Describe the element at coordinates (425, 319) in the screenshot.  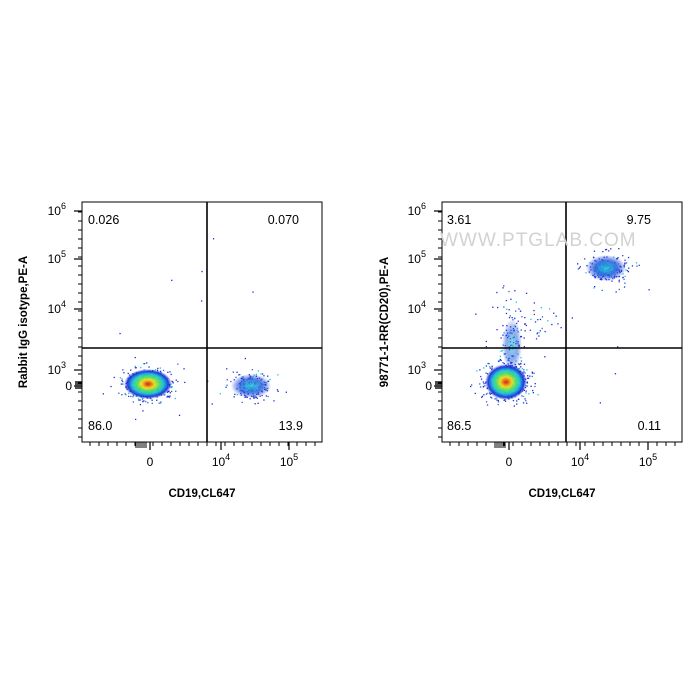
I see `plot-2-y-ticks: 0 10³ 10⁴ 10⁵ 10⁶` at that location.